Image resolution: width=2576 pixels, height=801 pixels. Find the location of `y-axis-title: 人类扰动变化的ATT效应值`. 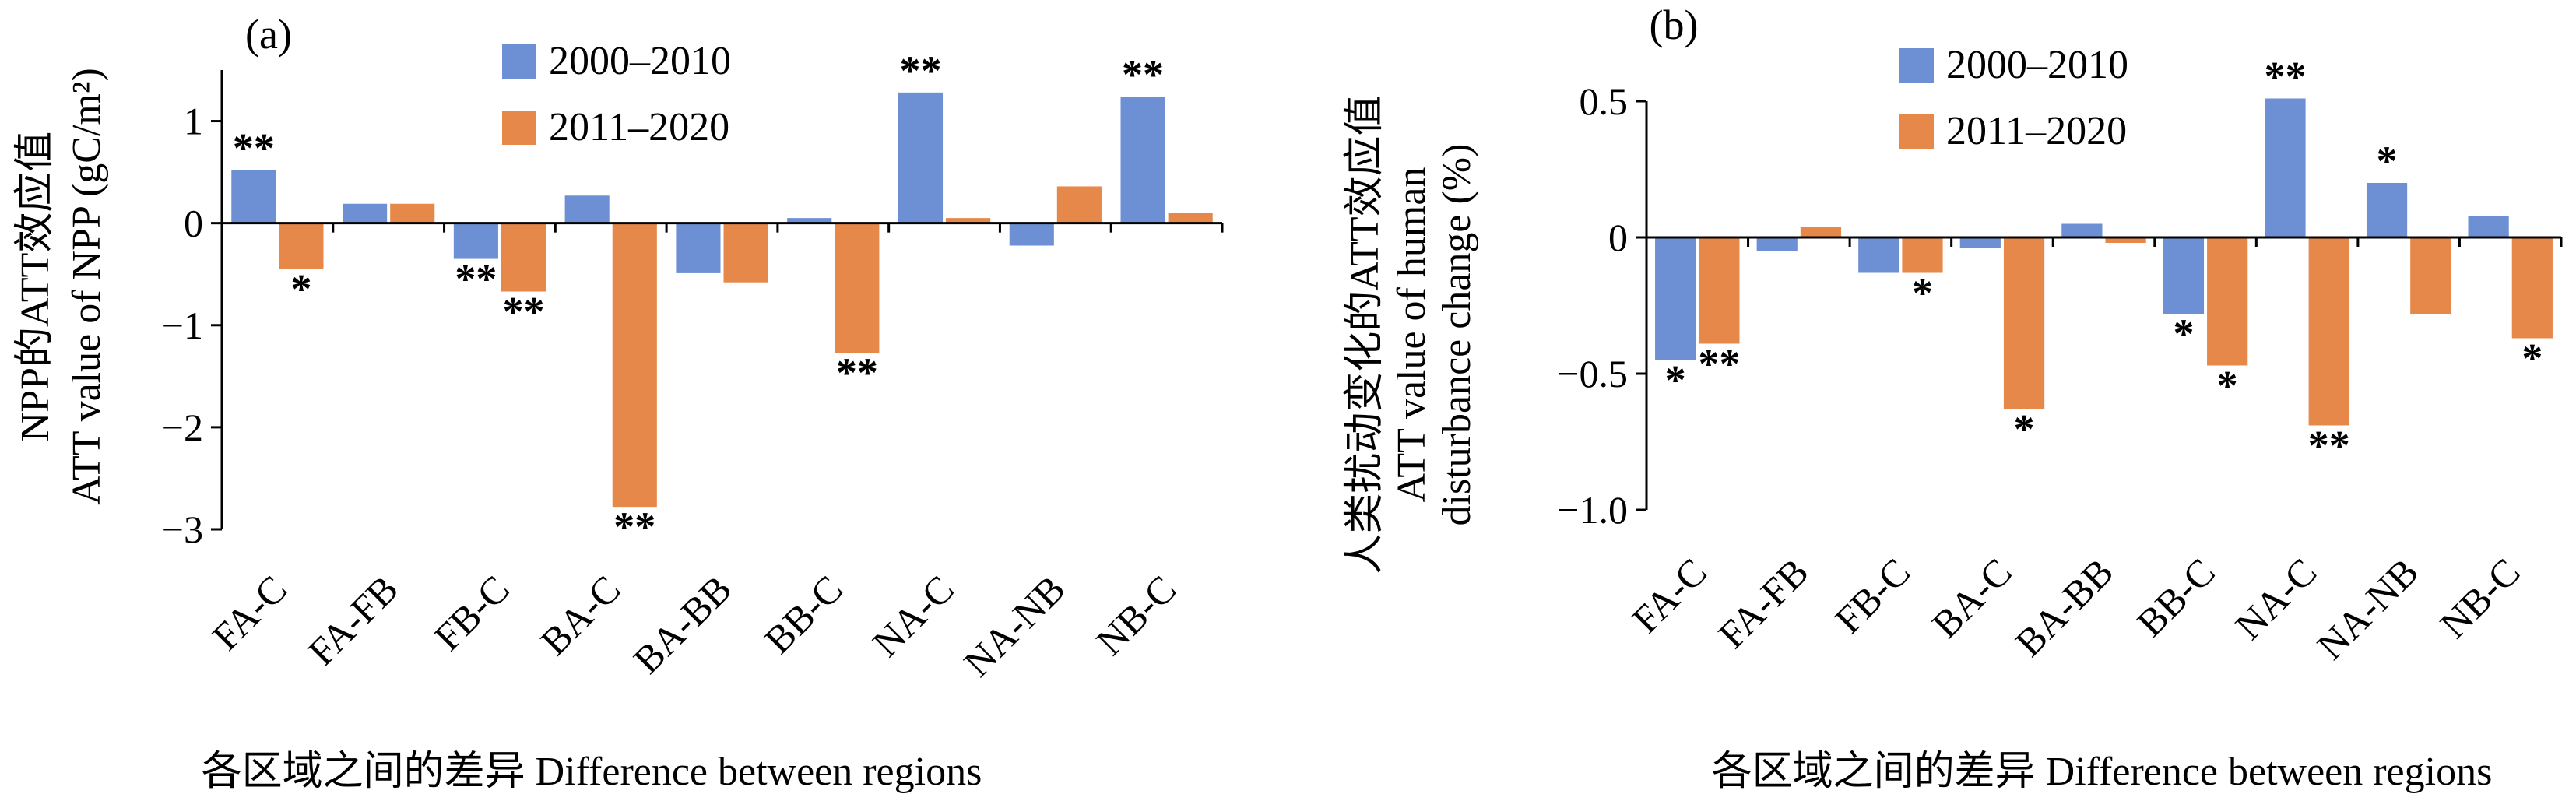

y-axis-title: 人类扰动变化的ATT效应值 is located at coordinates (1365, 334).